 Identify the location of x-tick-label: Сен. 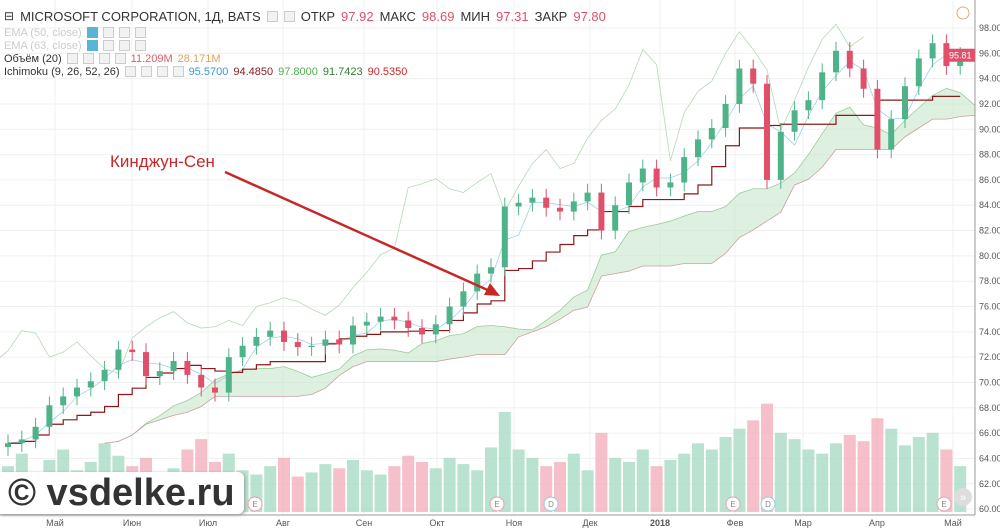
(364, 523).